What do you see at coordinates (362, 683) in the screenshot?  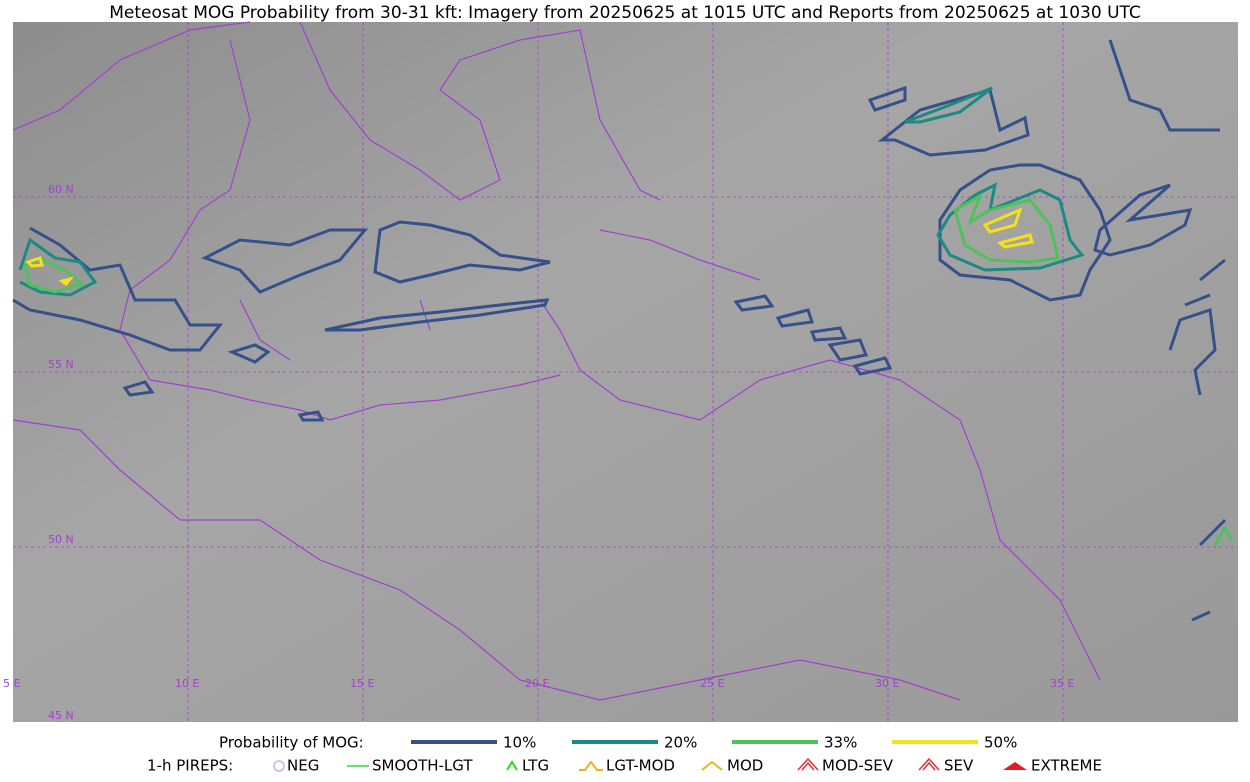 I see `longitude-label: 15 E` at bounding box center [362, 683].